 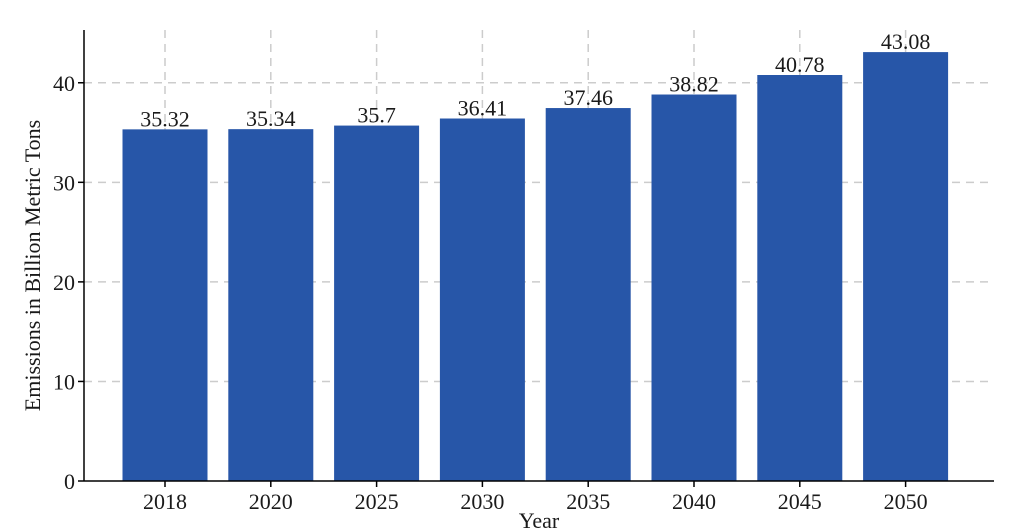 I want to click on x-tick-label: 2050, so click(x=906, y=501).